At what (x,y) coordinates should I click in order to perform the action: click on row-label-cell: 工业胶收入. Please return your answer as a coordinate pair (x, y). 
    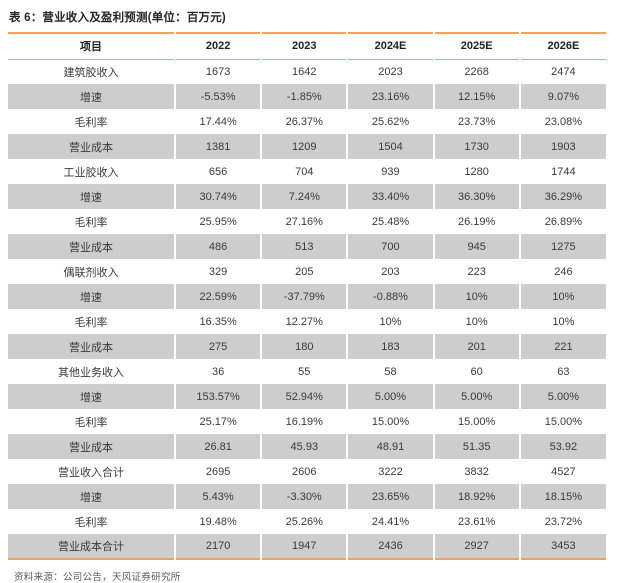
    Looking at the image, I should click on (91, 172).